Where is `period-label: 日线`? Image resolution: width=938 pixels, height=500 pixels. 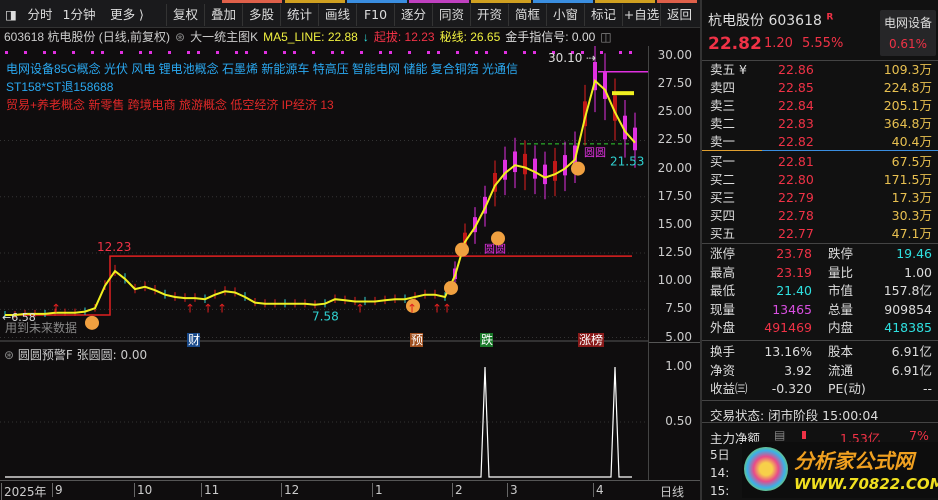
period-label: 日线 is located at coordinates (672, 492).